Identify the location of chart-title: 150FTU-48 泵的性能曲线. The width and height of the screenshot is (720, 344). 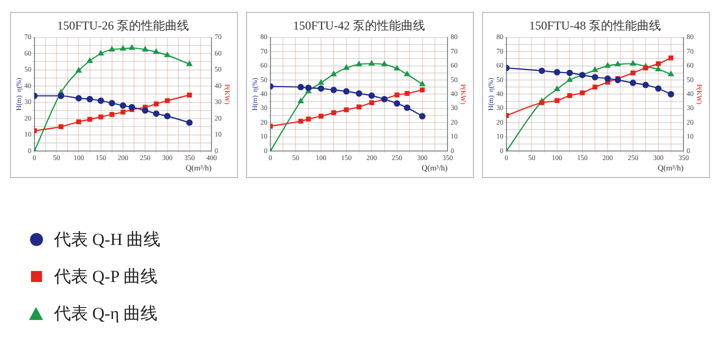
(595, 25).